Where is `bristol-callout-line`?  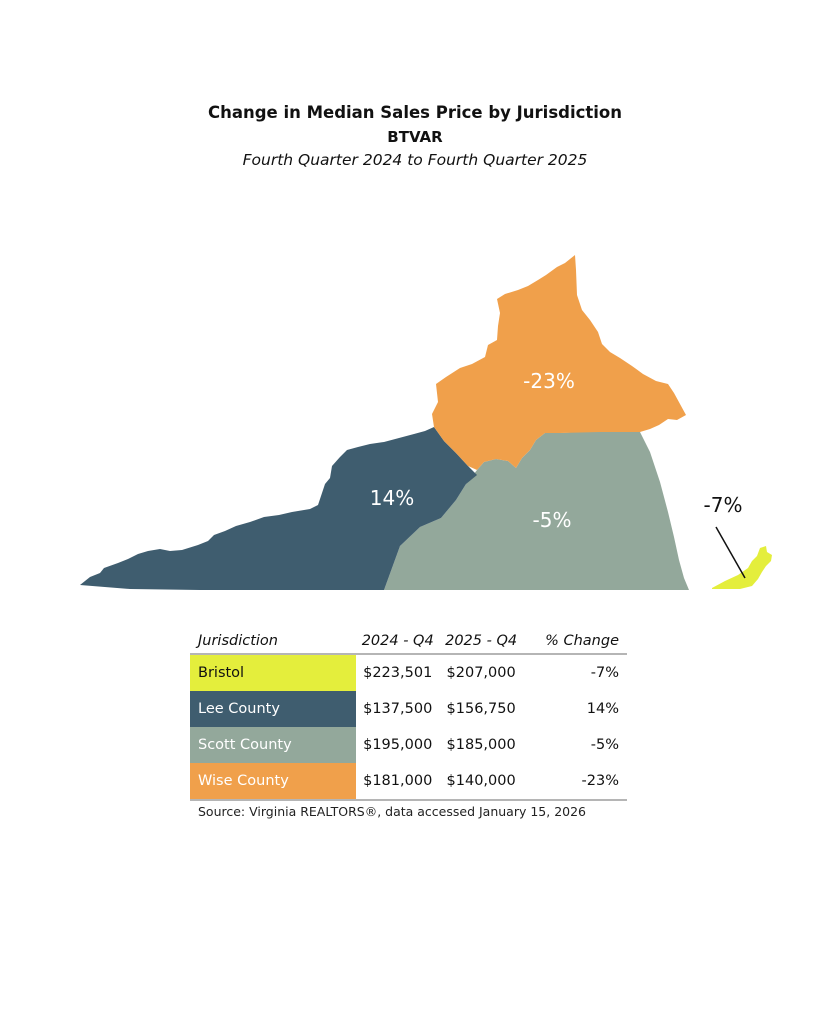
bristol-callout-line is located at coordinates (730, 552).